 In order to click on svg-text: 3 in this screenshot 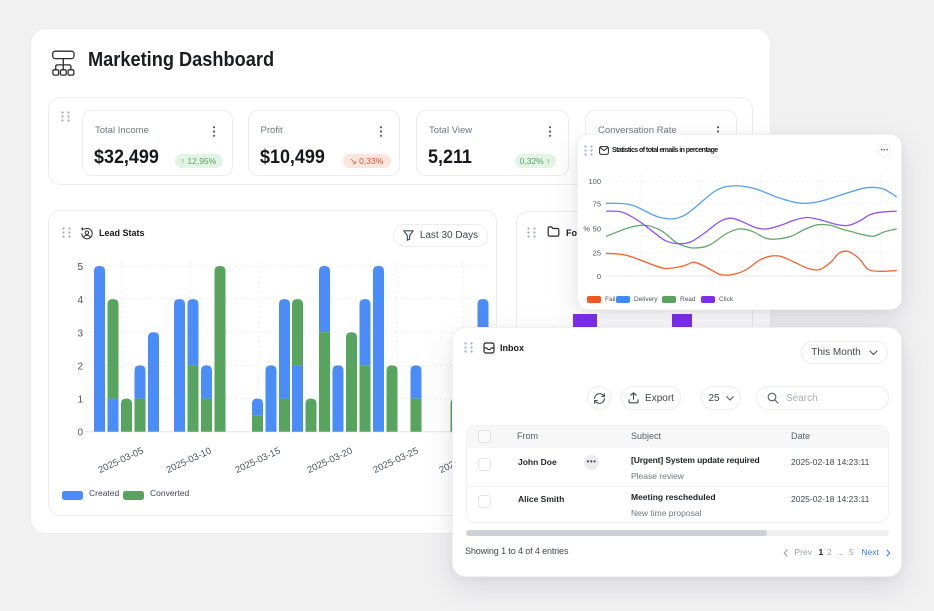, I will do `click(80, 333)`.